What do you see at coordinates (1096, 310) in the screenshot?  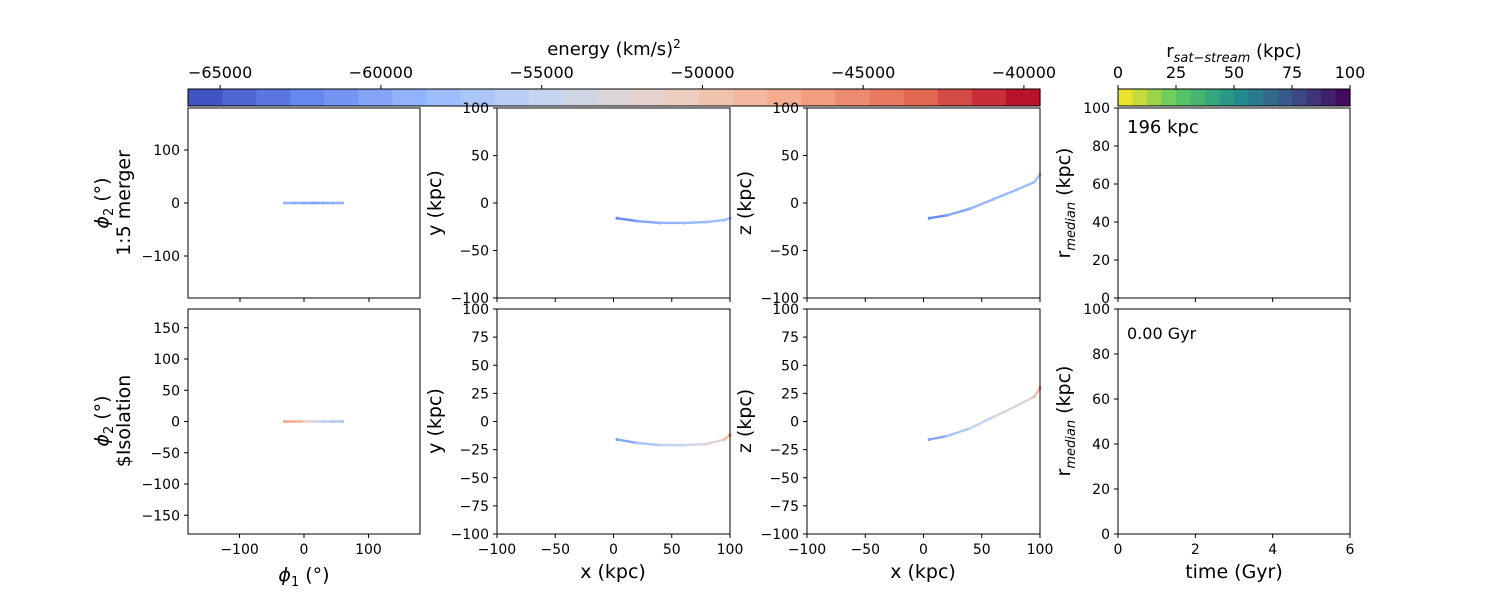 I see `row2-rmedian-ytick-label: 100` at bounding box center [1096, 310].